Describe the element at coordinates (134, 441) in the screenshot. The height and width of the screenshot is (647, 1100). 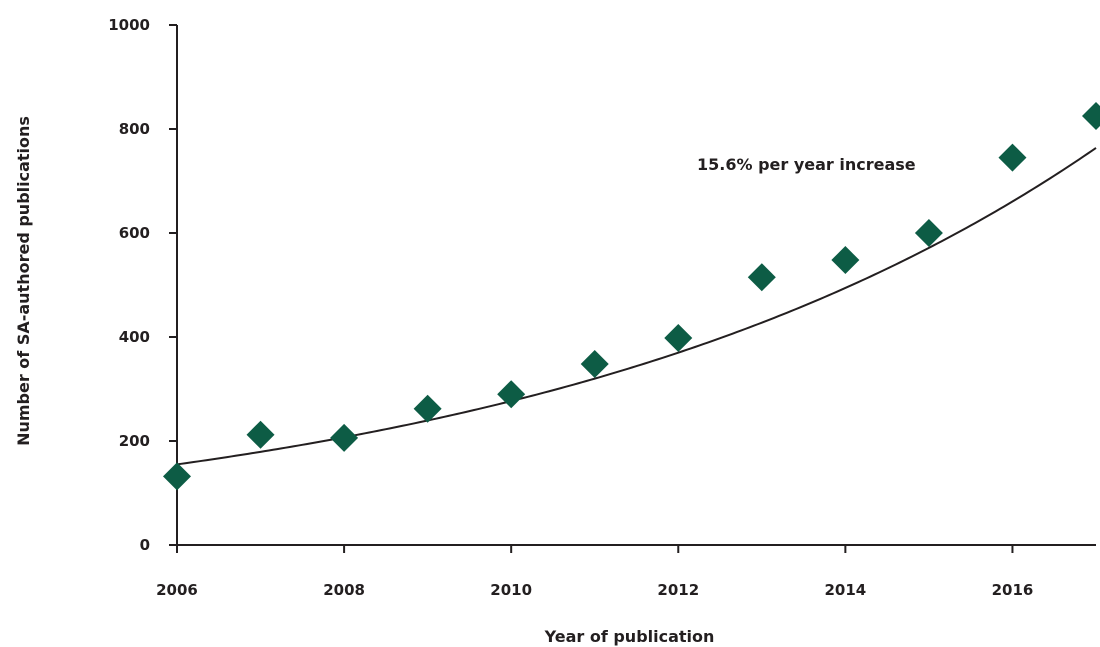
I see `y-tick-label: 200` at that location.